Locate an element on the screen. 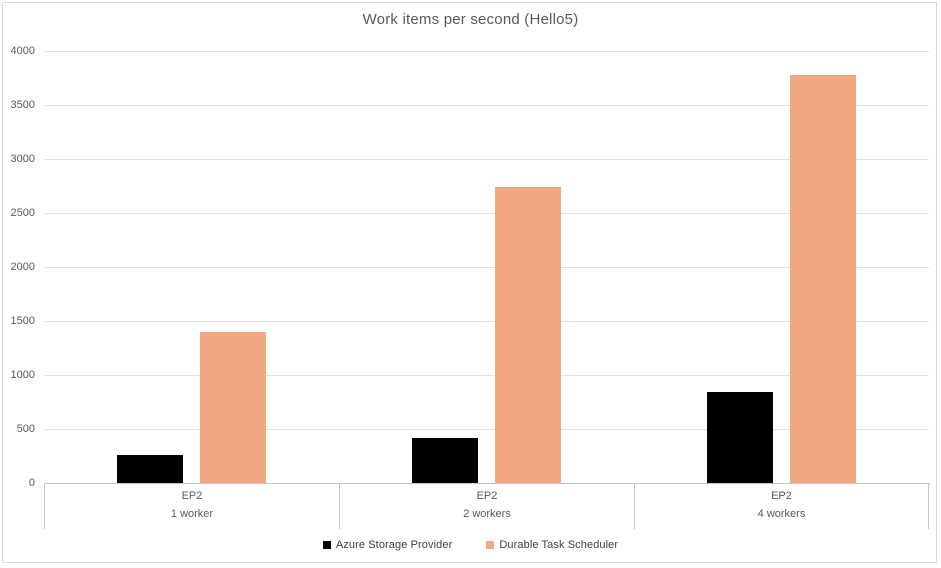 The height and width of the screenshot is (568, 941). category-group-1: EP2 1 worker is located at coordinates (191, 506).